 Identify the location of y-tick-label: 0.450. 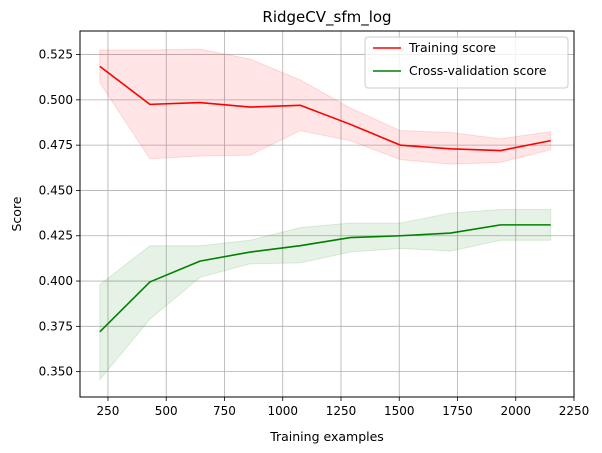
(56, 190).